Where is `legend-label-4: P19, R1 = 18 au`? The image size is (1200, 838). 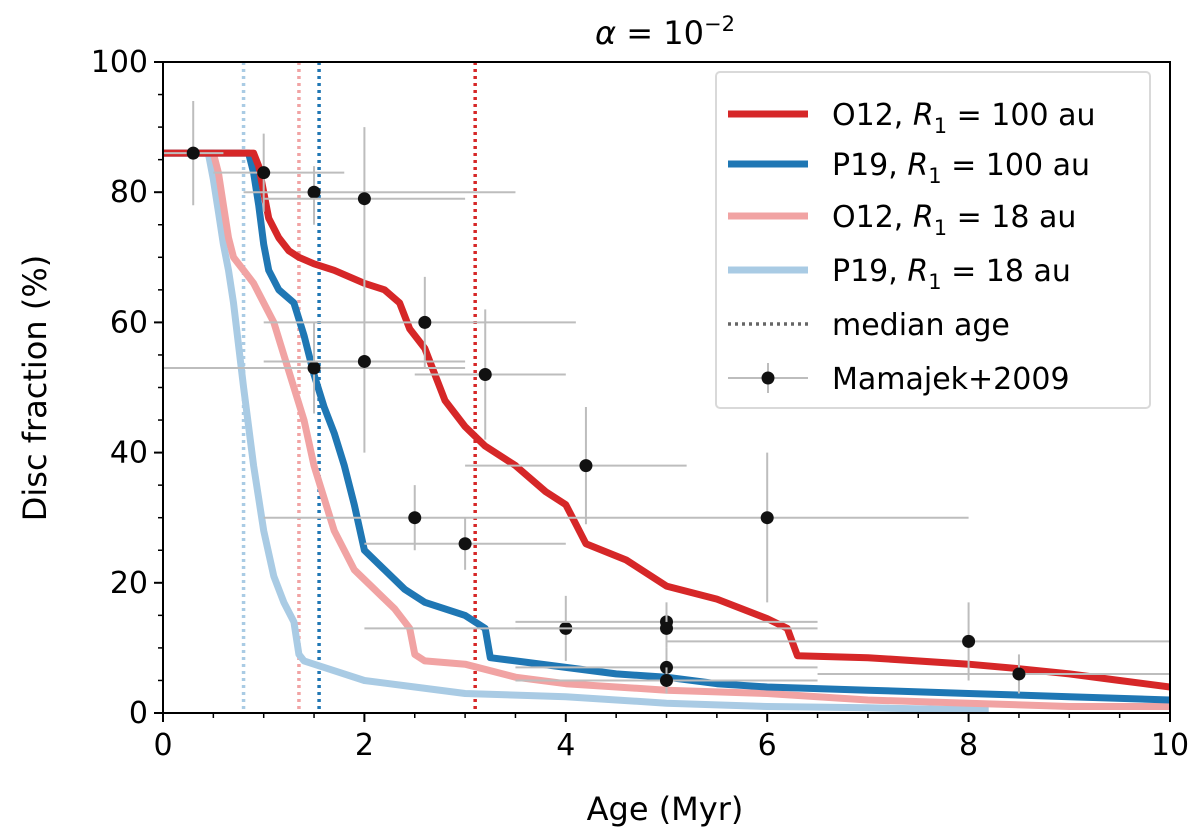 legend-label-4: P19, R1 = 18 au is located at coordinates (951, 274).